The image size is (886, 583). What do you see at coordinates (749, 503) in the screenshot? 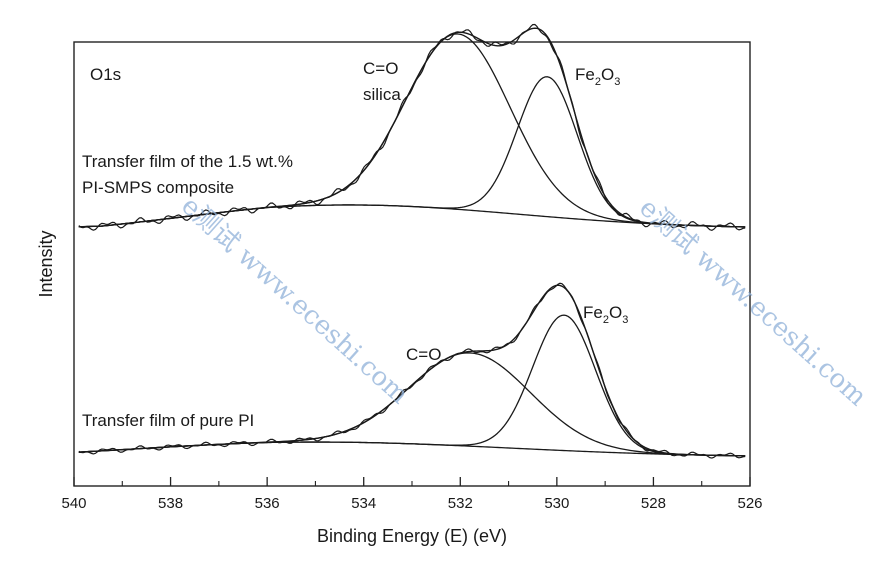
I see `x-tick-label: 526` at bounding box center [749, 503].